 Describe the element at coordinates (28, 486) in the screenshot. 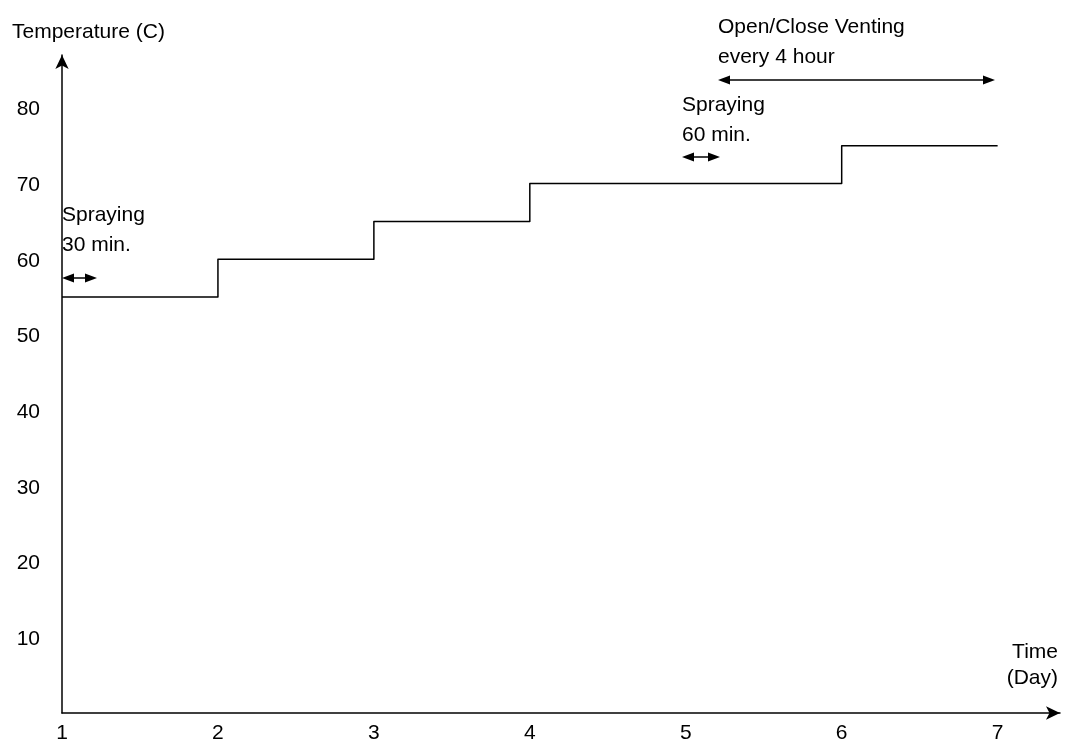

I see `y-tick-label: 30` at that location.